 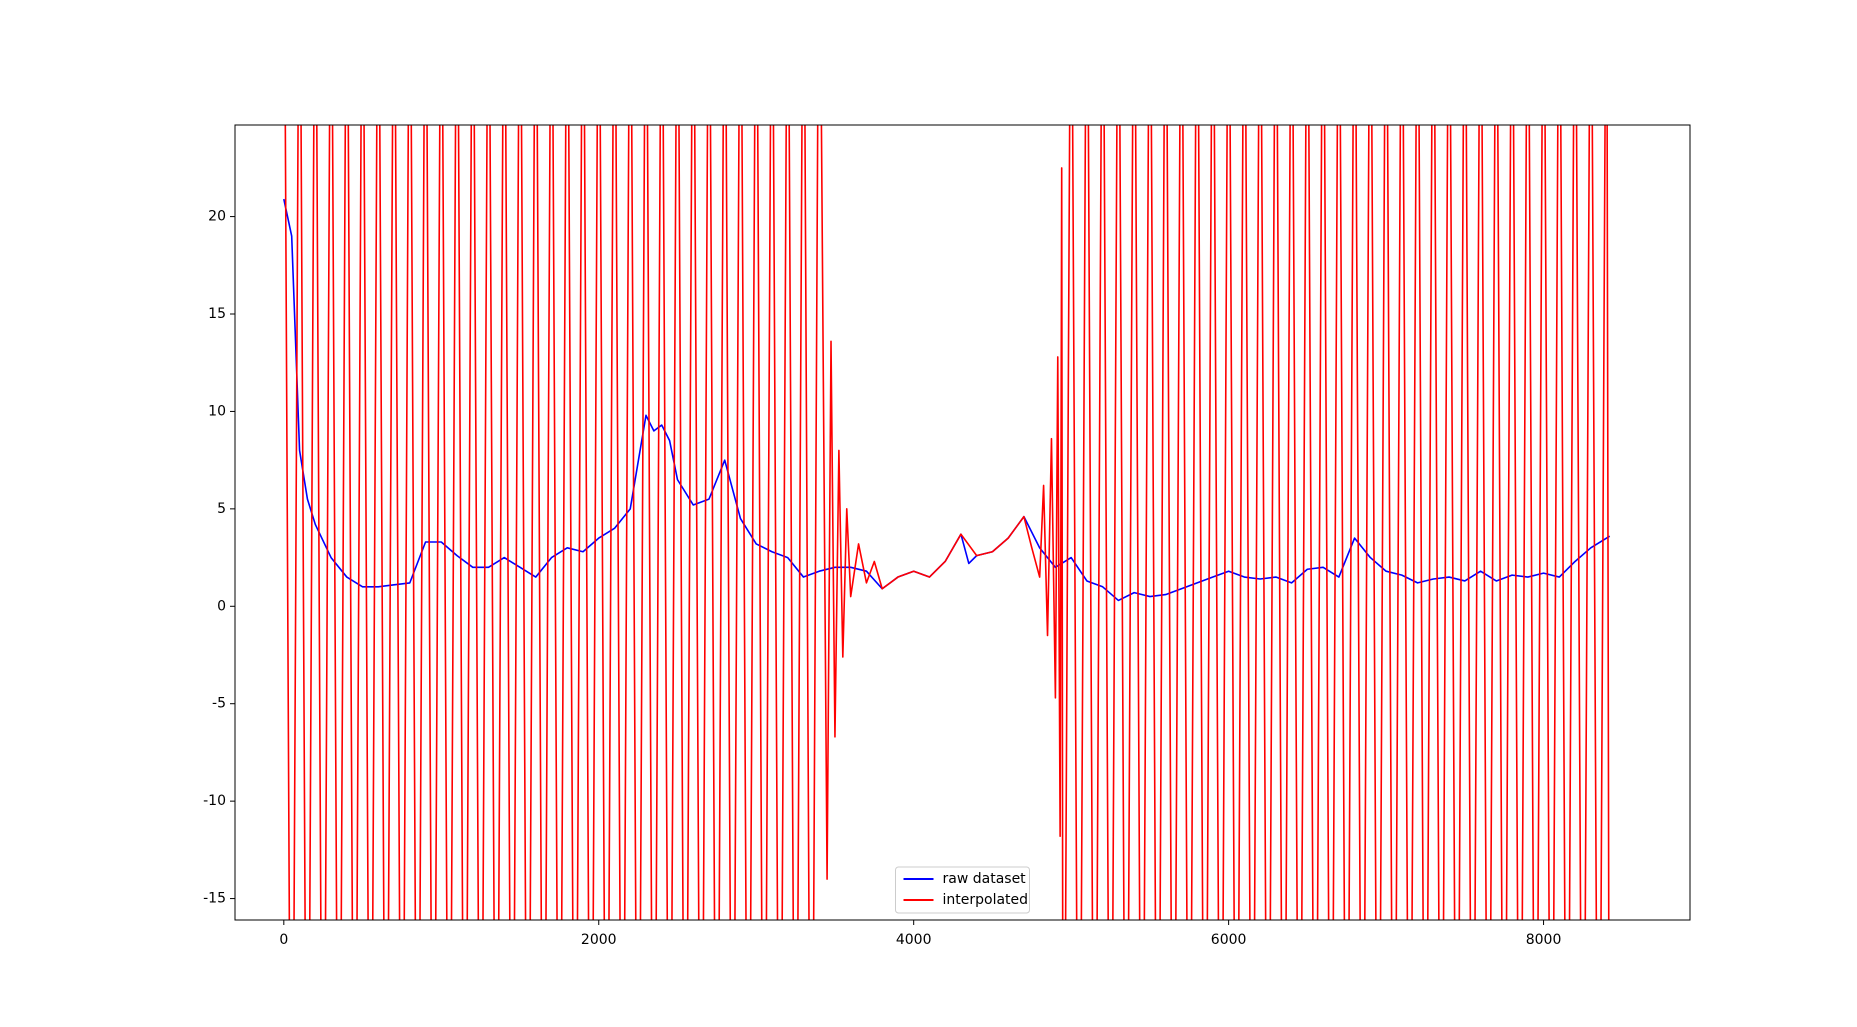 What do you see at coordinates (214, 801) in the screenshot?
I see `y-tick-label: -10` at bounding box center [214, 801].